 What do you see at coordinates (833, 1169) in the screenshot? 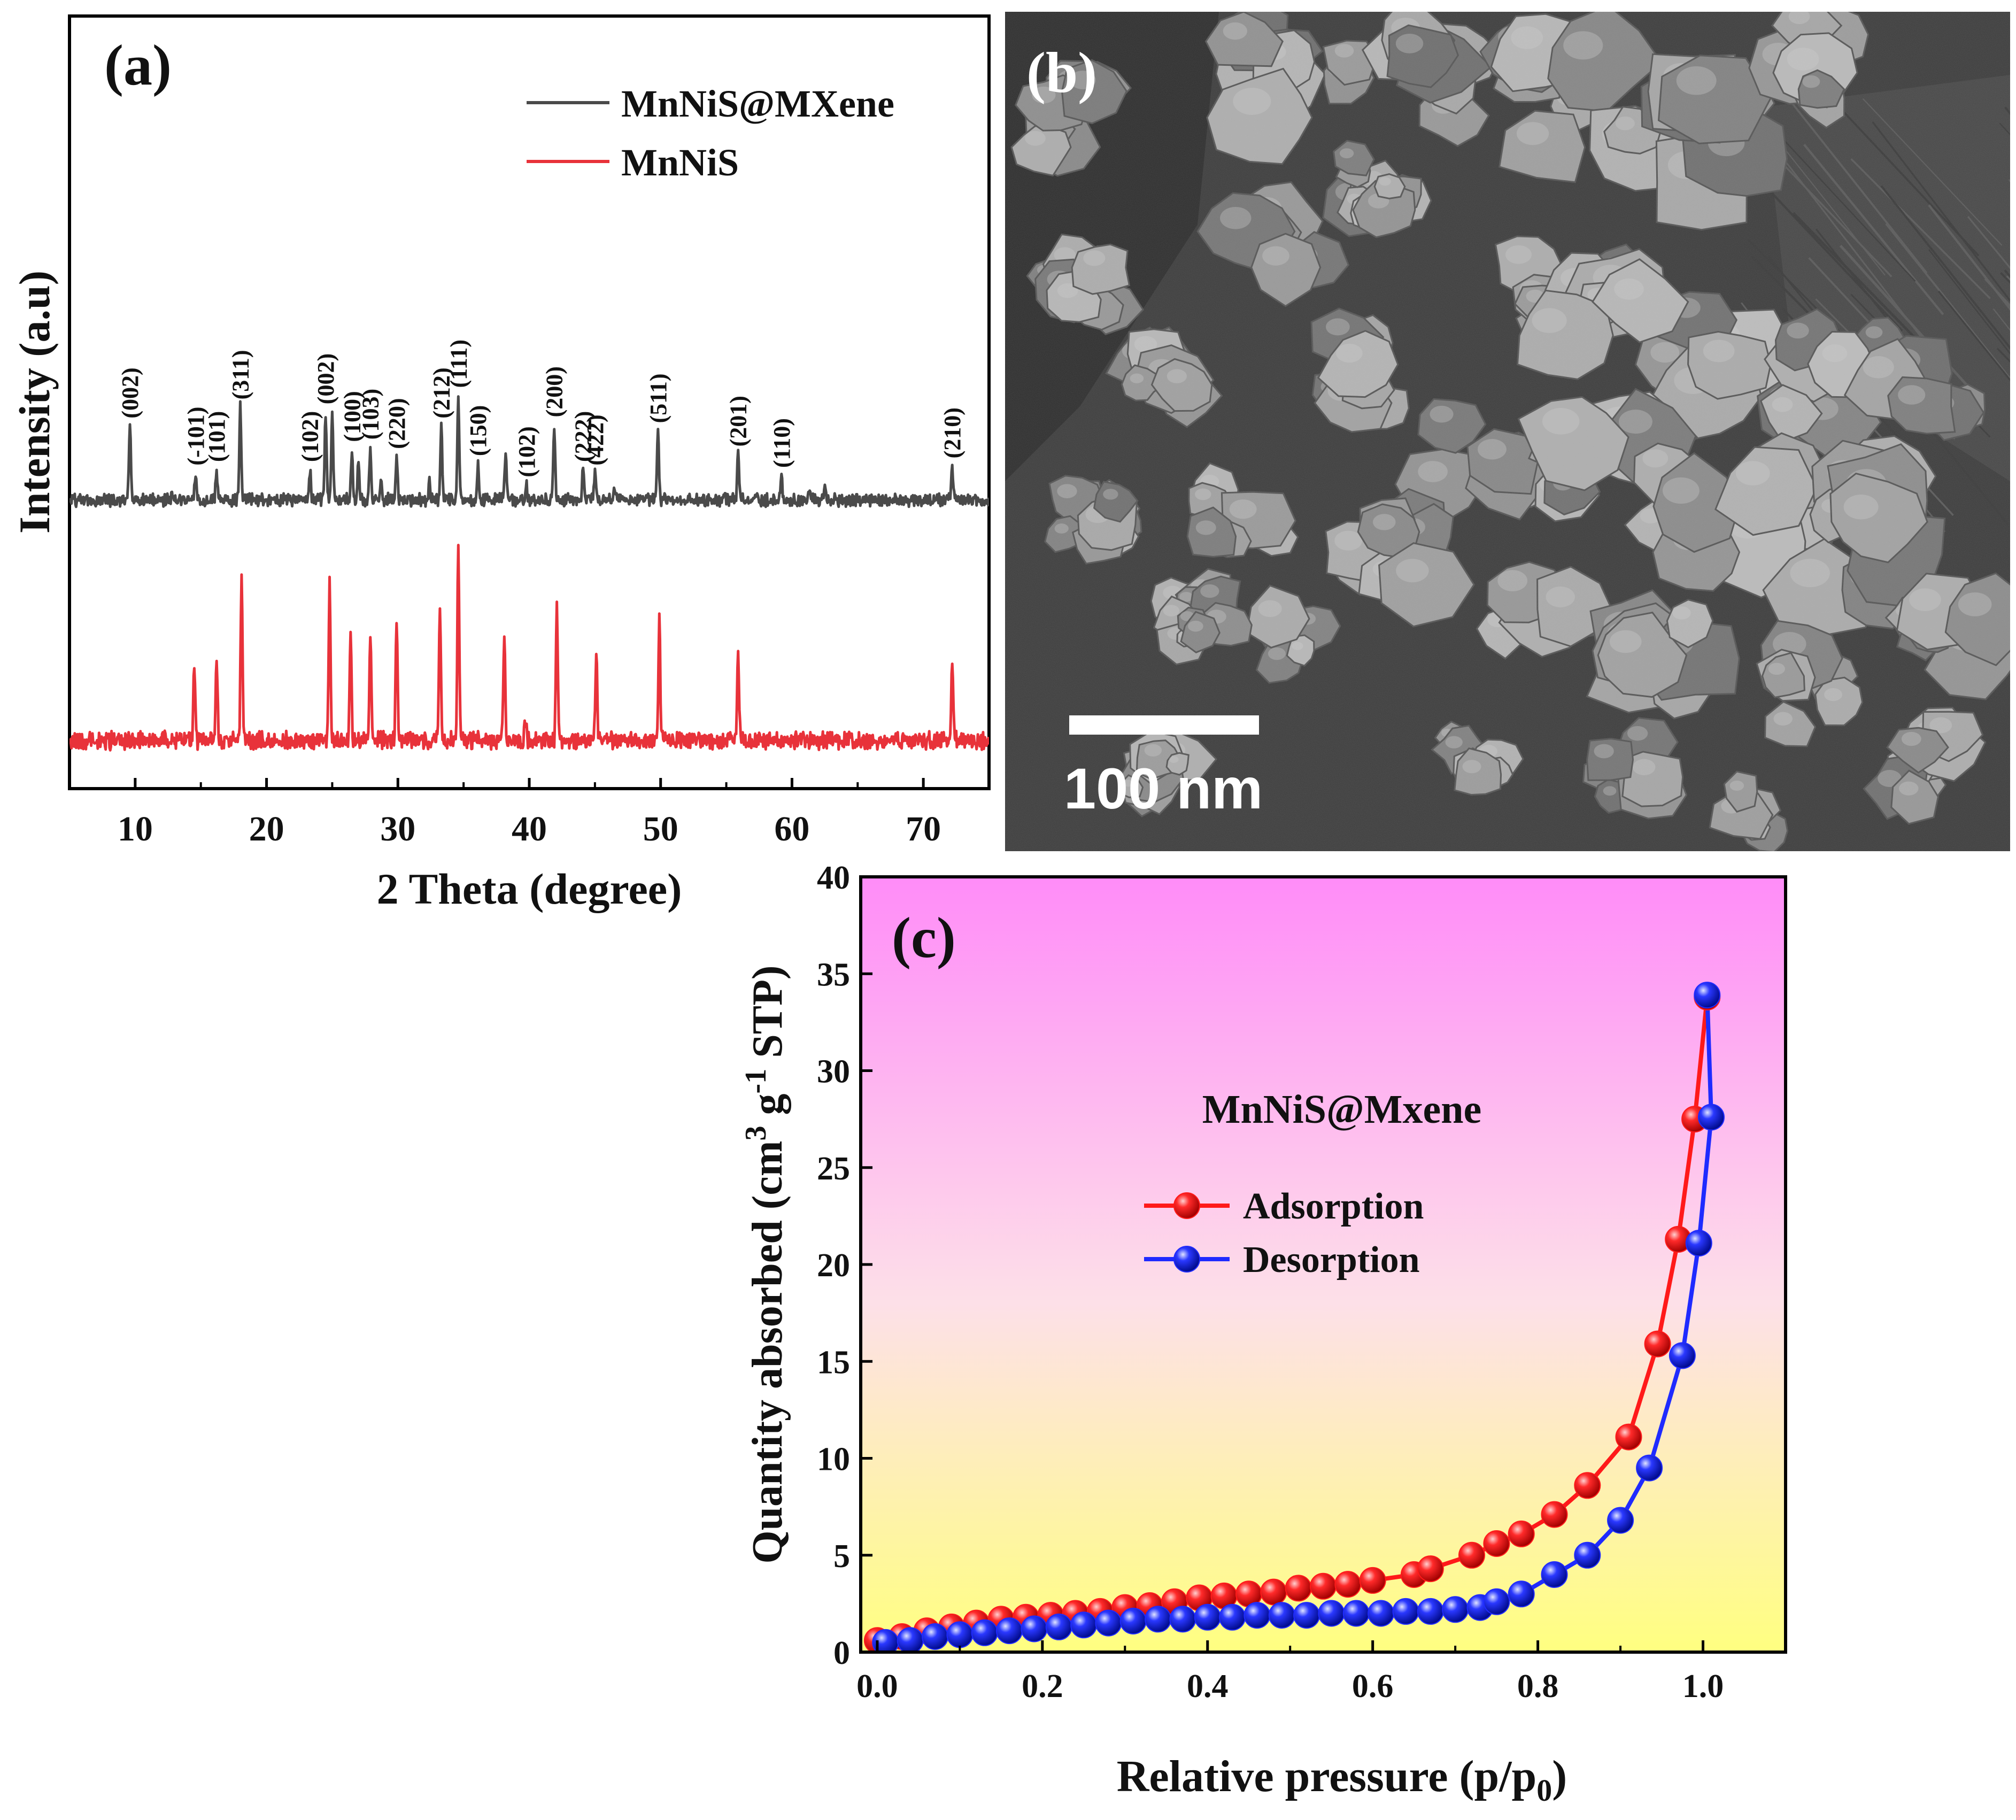
I see `bet-y-tick-label: 25` at bounding box center [833, 1169].